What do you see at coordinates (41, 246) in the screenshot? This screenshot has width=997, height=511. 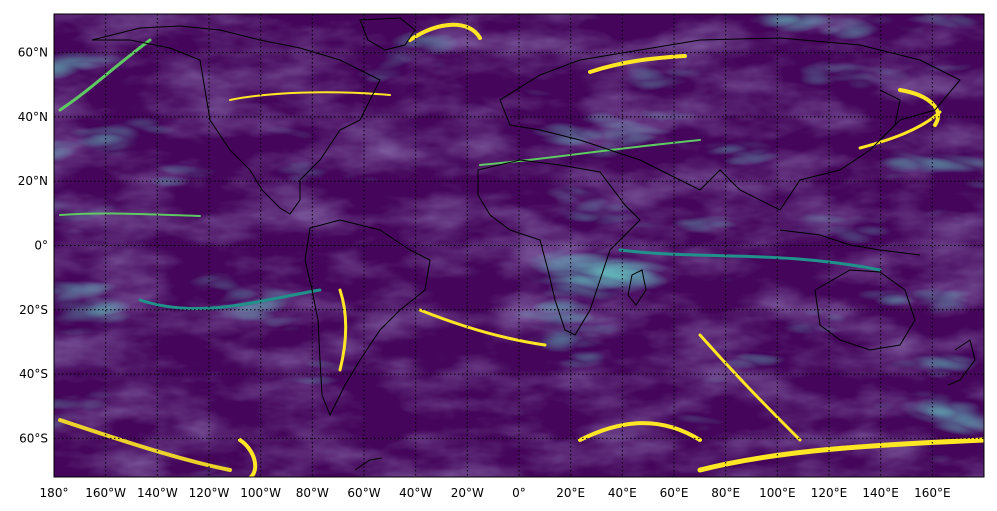 I see `latitude-tick-label: 0°` at bounding box center [41, 246].